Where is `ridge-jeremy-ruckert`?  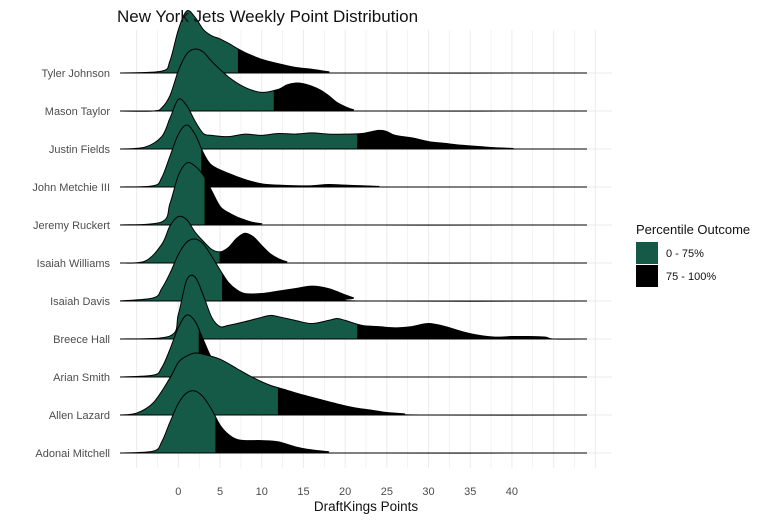 ridge-jeremy-ruckert is located at coordinates (353, 194).